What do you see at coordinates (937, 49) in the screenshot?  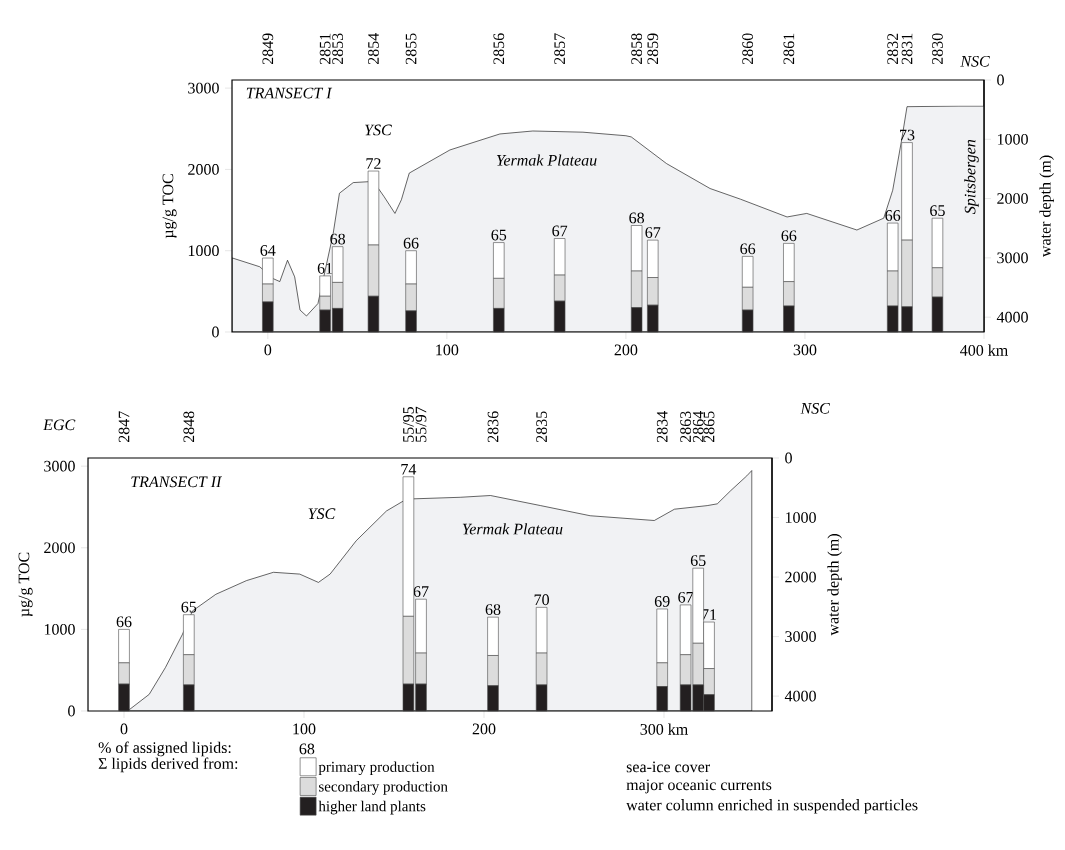 I see `text: 2830` at bounding box center [937, 49].